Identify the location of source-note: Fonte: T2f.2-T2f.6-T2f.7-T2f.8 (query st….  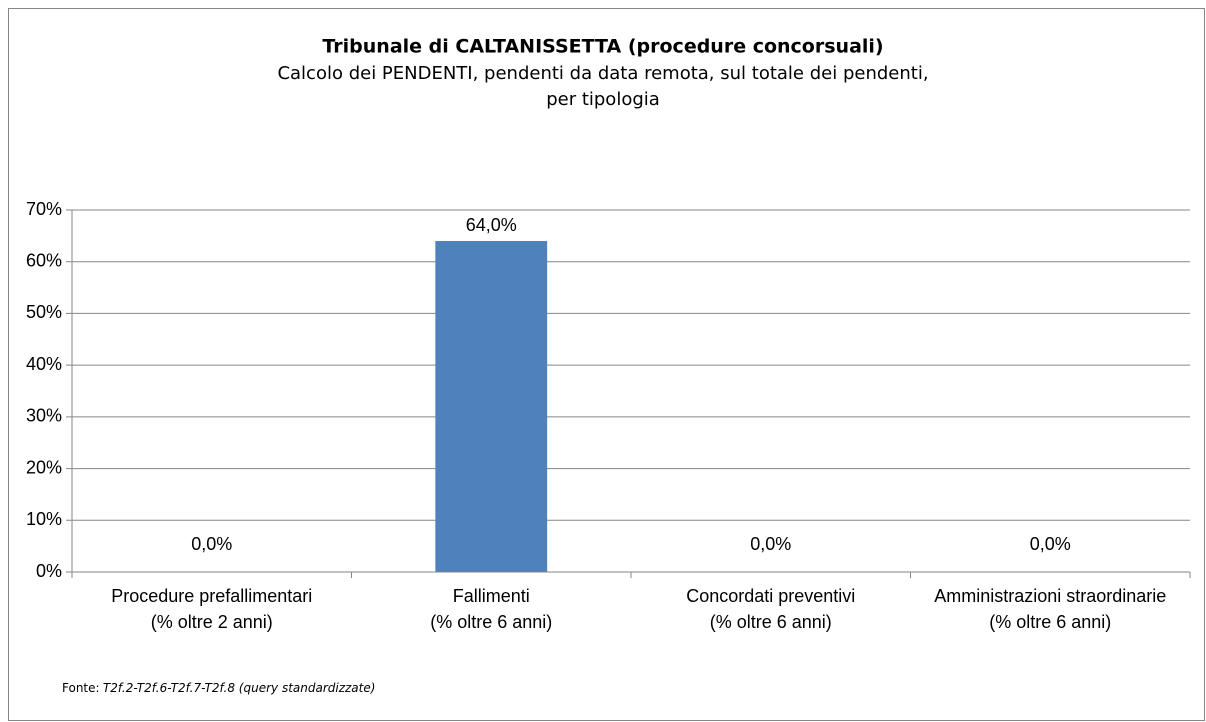
(218, 687).